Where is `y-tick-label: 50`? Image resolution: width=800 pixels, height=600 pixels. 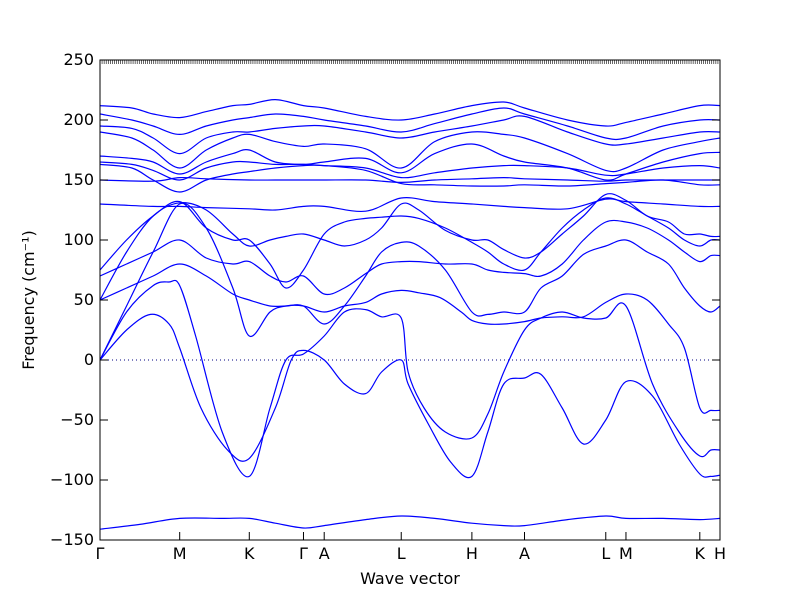
y-tick-label: 50 is located at coordinates (84, 299).